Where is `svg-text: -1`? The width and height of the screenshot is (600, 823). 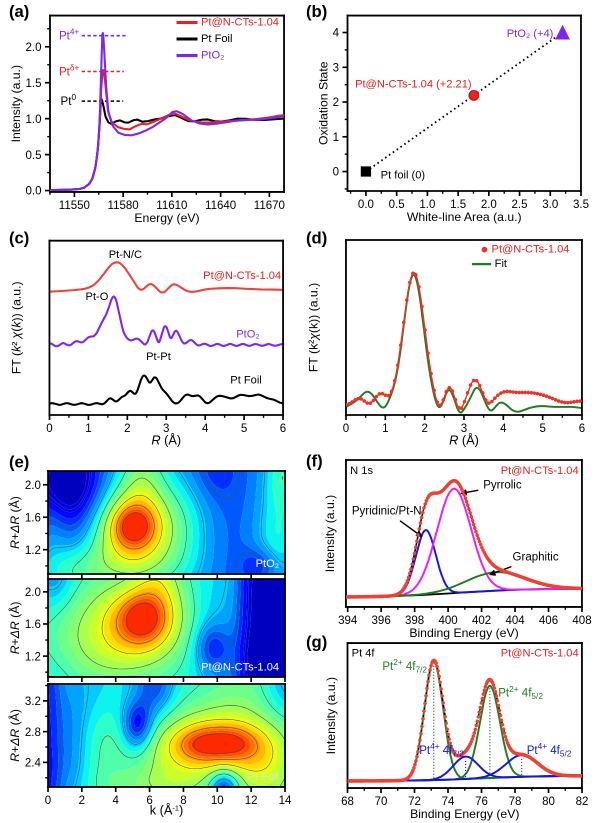
svg-text: -1 is located at coordinates (175, 807).